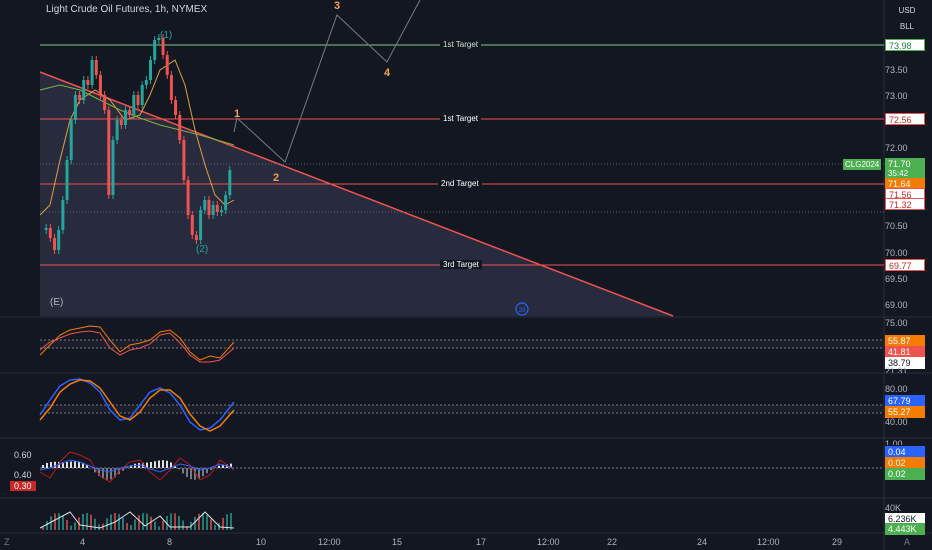  I want to click on pane4-volume-ma, so click(137, 520).